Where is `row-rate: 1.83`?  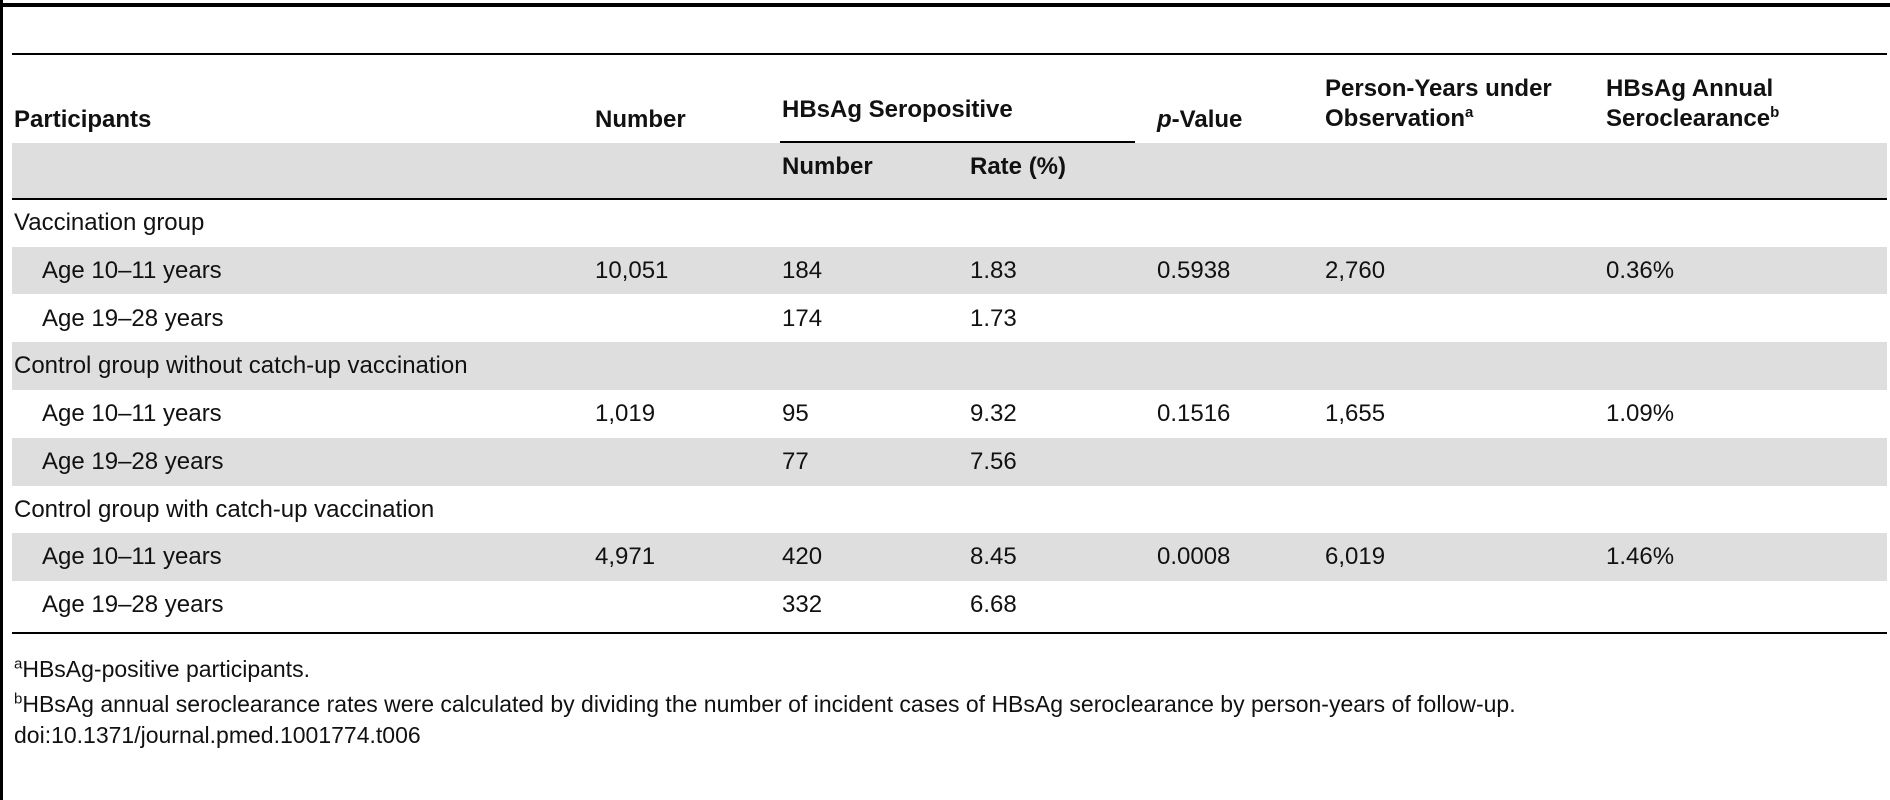
row-rate: 1.83 is located at coordinates (993, 270).